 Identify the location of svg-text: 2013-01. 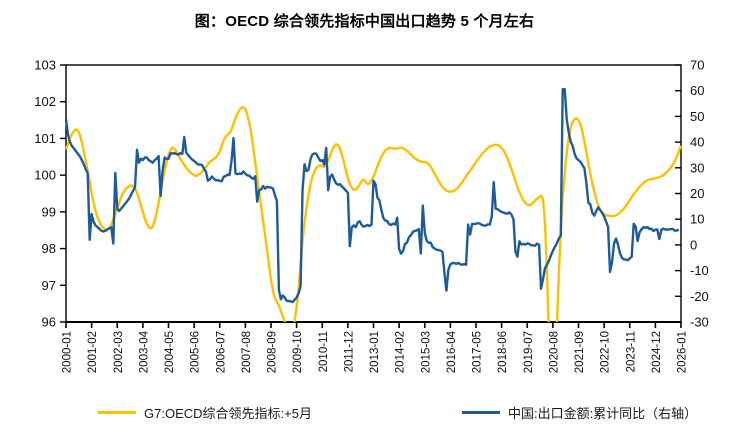
(375, 352).